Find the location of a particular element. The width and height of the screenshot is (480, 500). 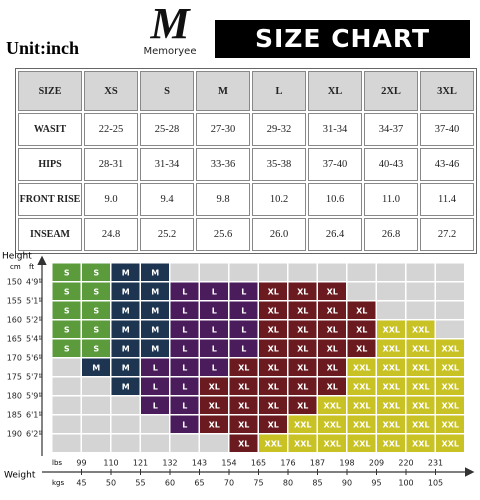

weight-kgs: 50 is located at coordinates (111, 483).